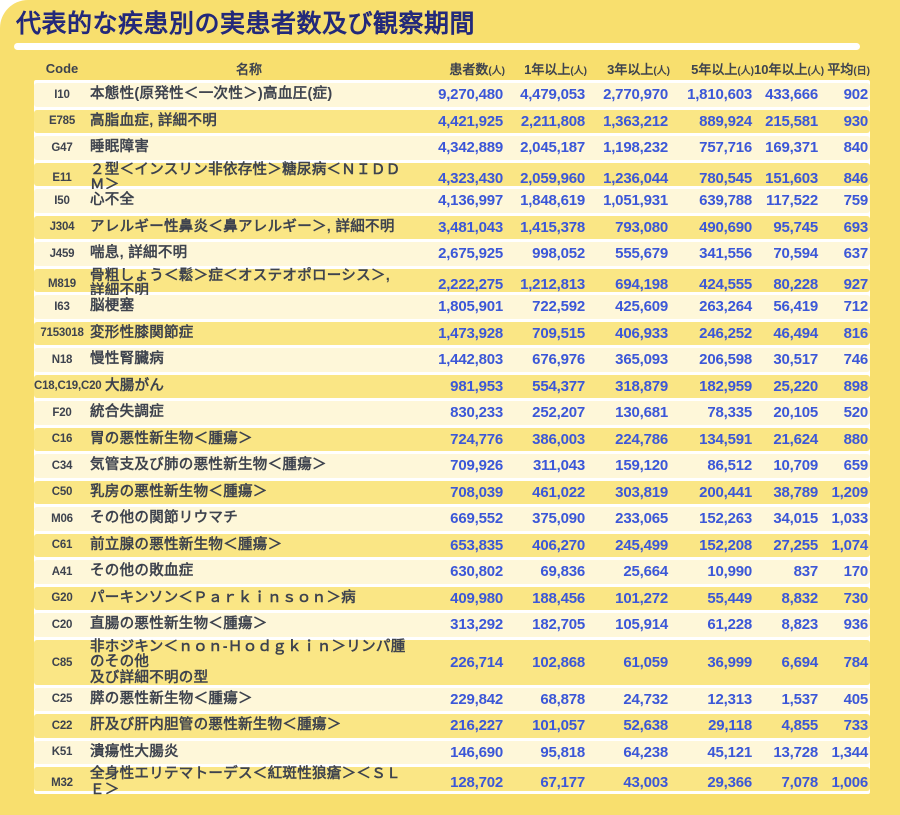  Describe the element at coordinates (795, 492) in the screenshot. I see `row-10year: 38,789` at that location.